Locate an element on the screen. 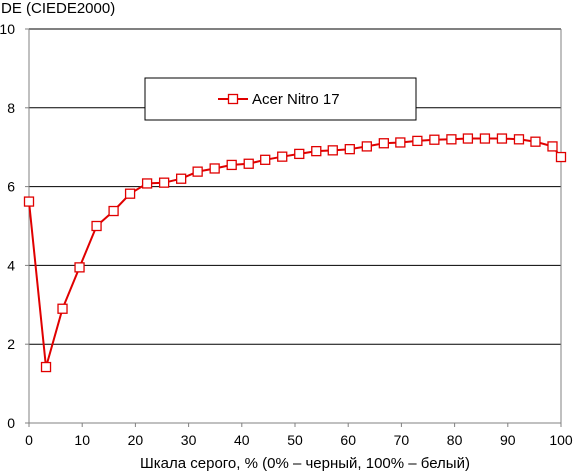  y-tick-label-8: 8 is located at coordinates (11, 108).